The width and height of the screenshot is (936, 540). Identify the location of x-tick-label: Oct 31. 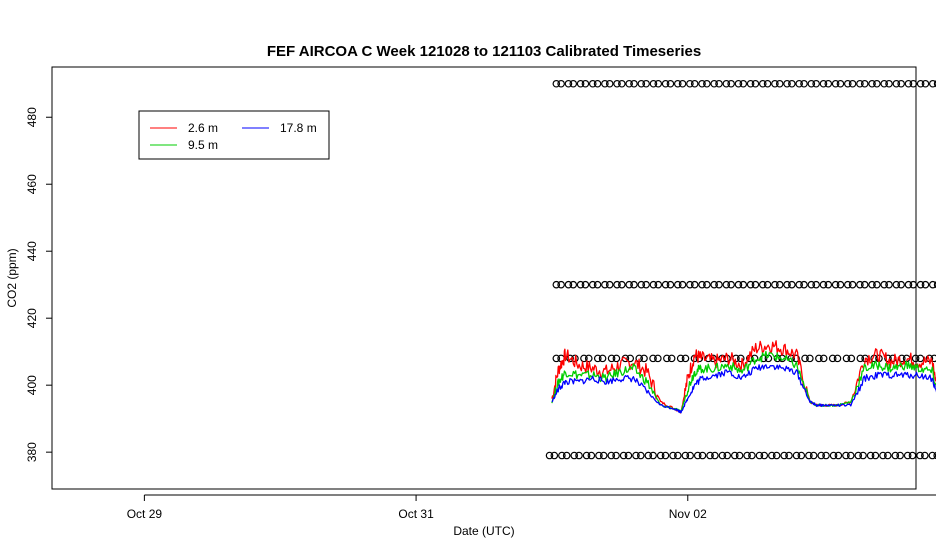
(416, 514).